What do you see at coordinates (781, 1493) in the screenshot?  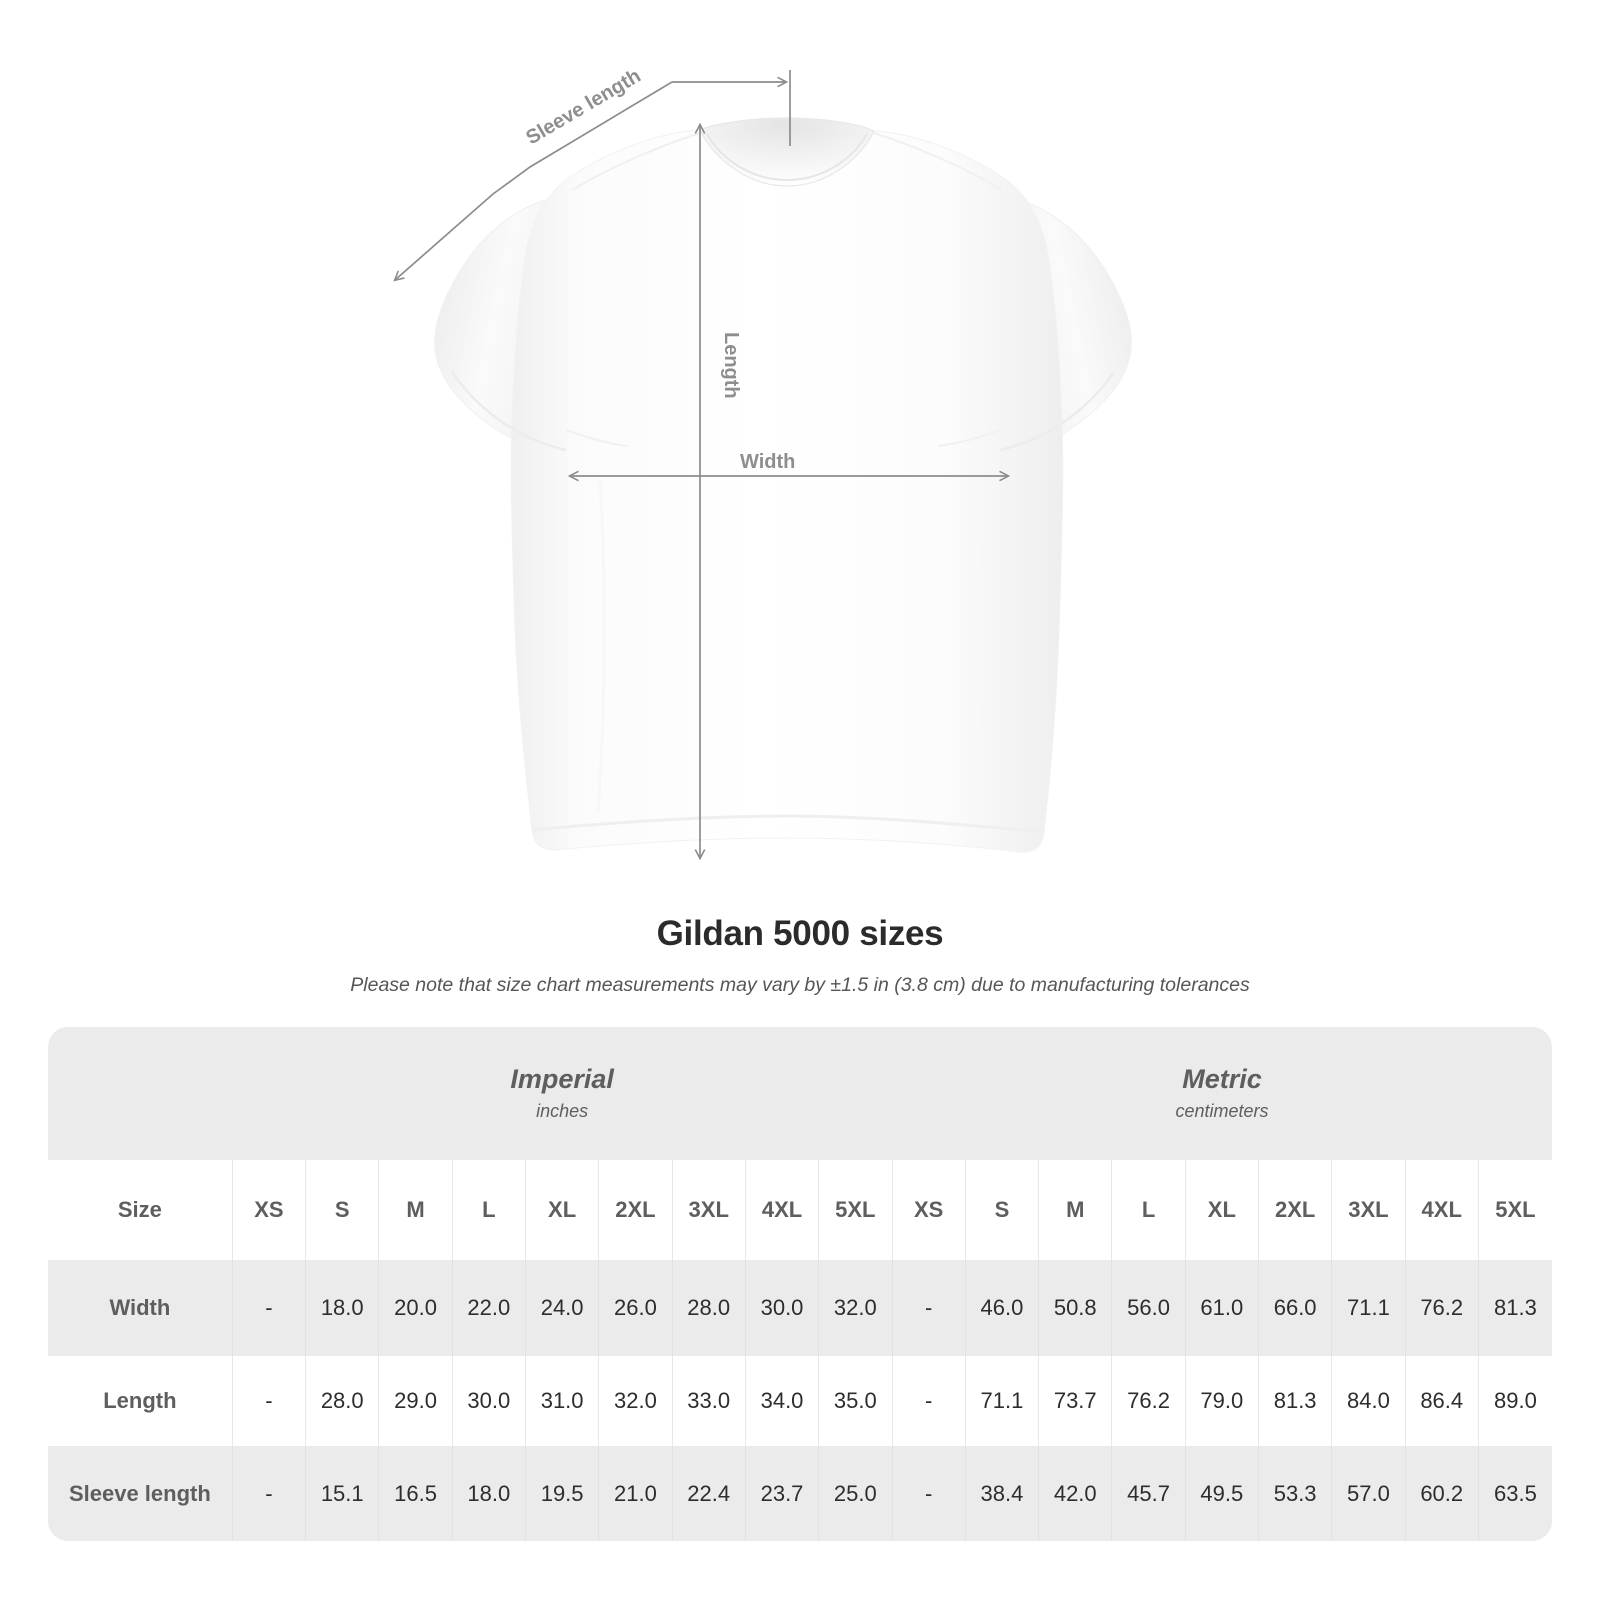 I see `measure-cell: 23.7` at bounding box center [781, 1493].